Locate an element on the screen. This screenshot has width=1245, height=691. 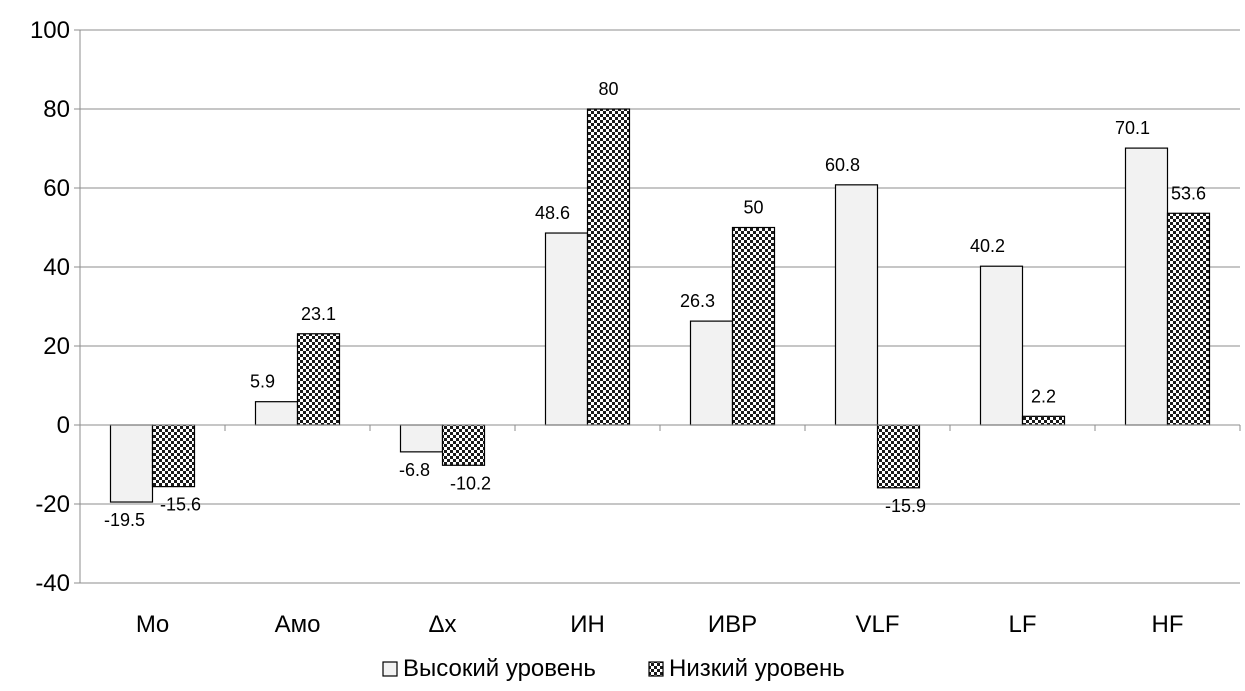
y-tick-label: 0 is located at coordinates (63, 425).